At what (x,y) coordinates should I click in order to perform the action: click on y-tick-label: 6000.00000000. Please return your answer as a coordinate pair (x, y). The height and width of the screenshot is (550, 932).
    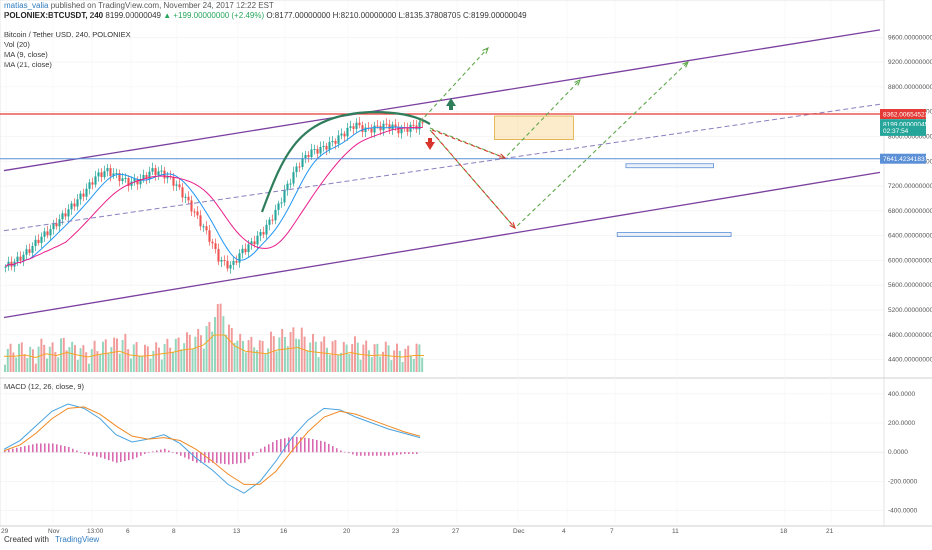
    Looking at the image, I should click on (910, 260).